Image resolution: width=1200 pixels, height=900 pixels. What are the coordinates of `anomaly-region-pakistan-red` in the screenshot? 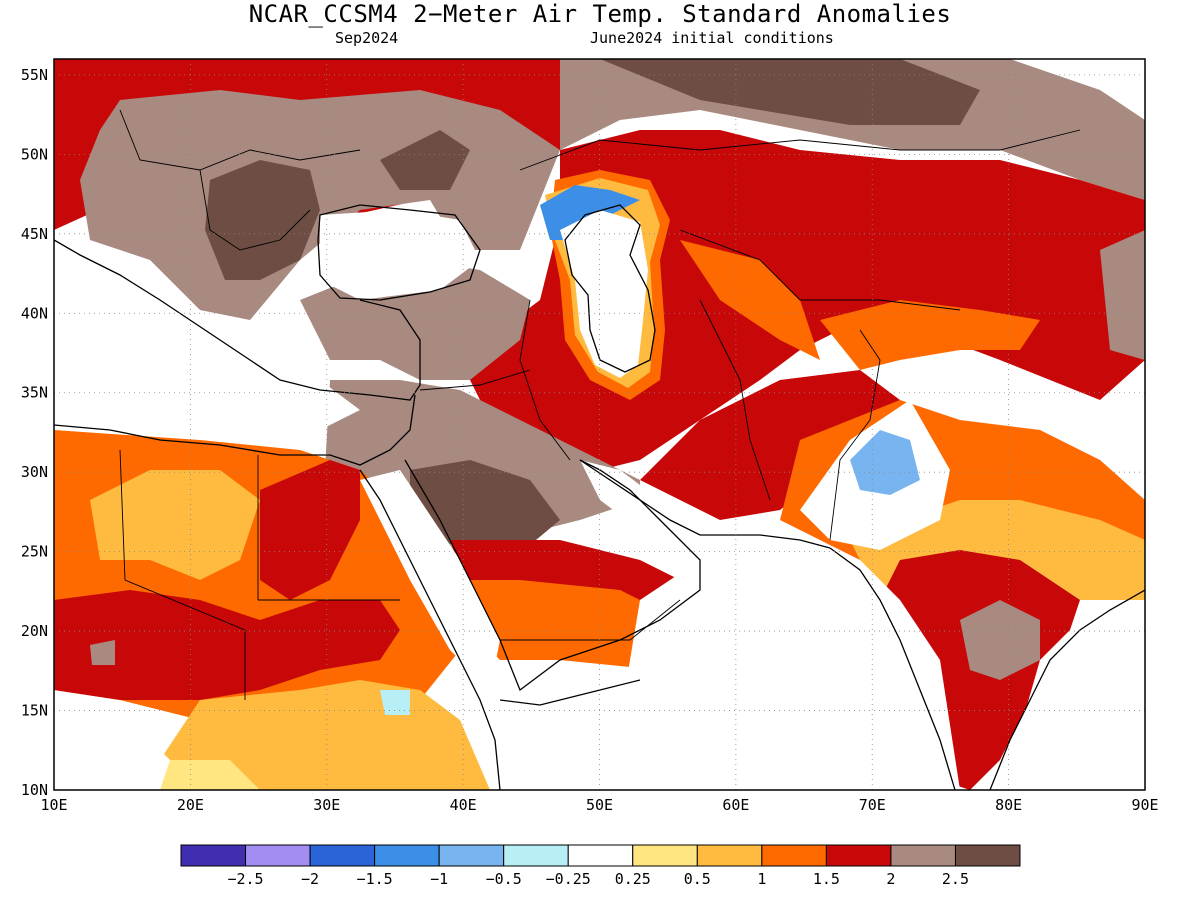 It's located at (770, 445).